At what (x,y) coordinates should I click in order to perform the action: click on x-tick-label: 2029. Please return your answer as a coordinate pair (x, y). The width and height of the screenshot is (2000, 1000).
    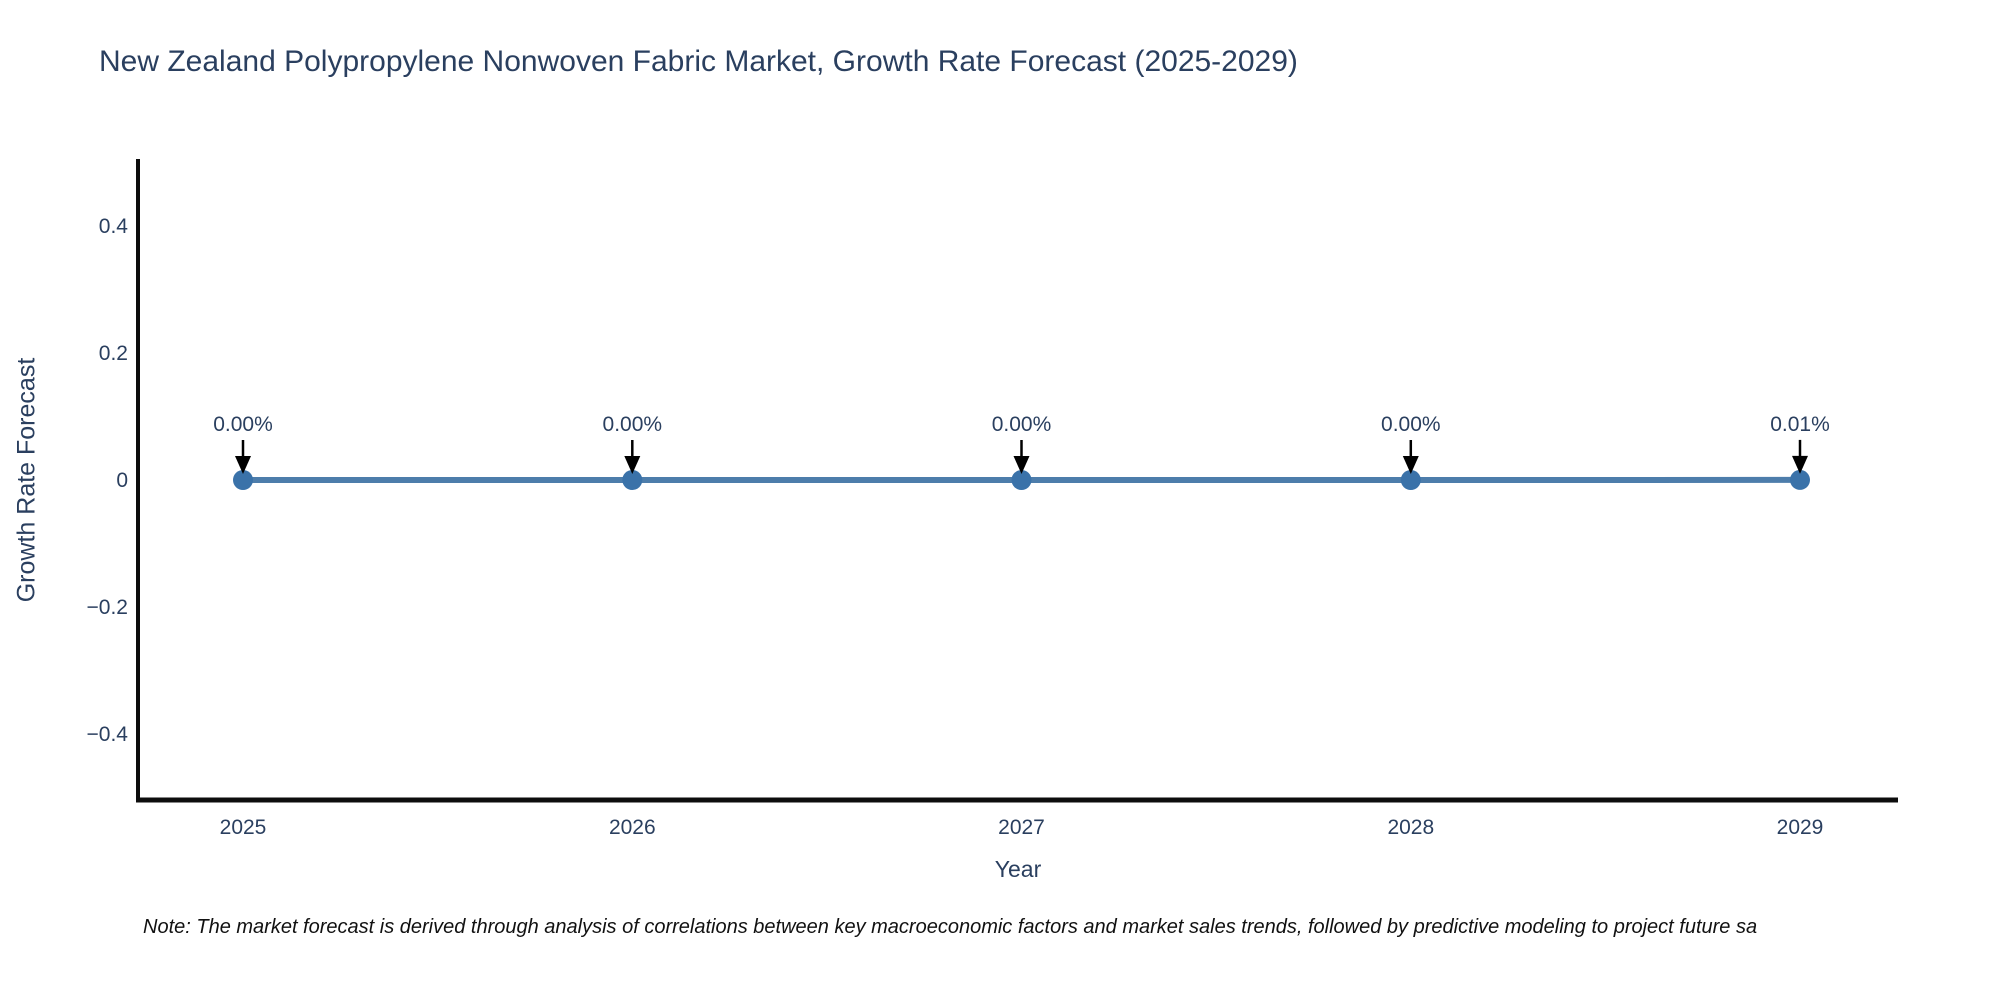
    Looking at the image, I should click on (1800, 827).